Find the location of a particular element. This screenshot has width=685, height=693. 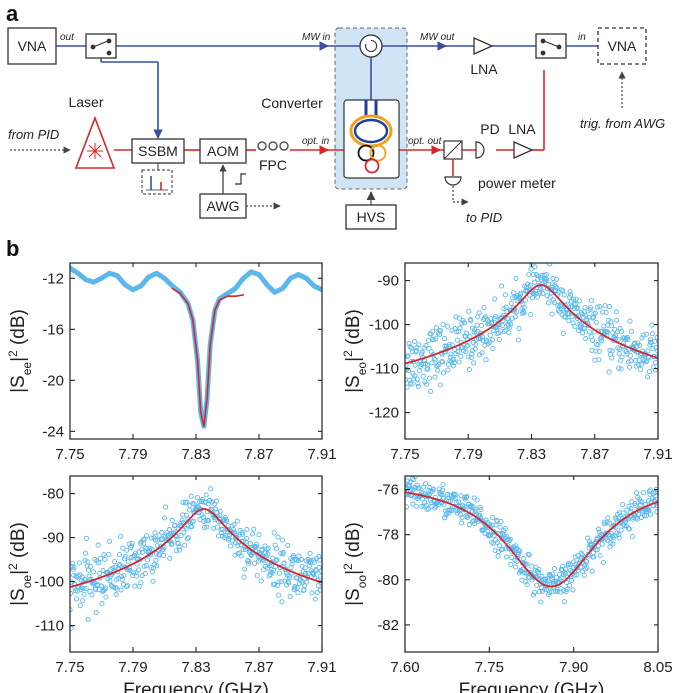

fpc-label: FPC is located at coordinates (273, 165).